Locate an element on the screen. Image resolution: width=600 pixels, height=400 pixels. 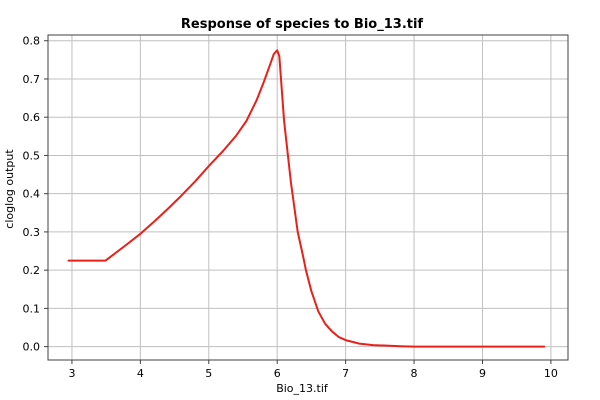
chart-title: Response of species to Bio_13.tif is located at coordinates (302, 24).